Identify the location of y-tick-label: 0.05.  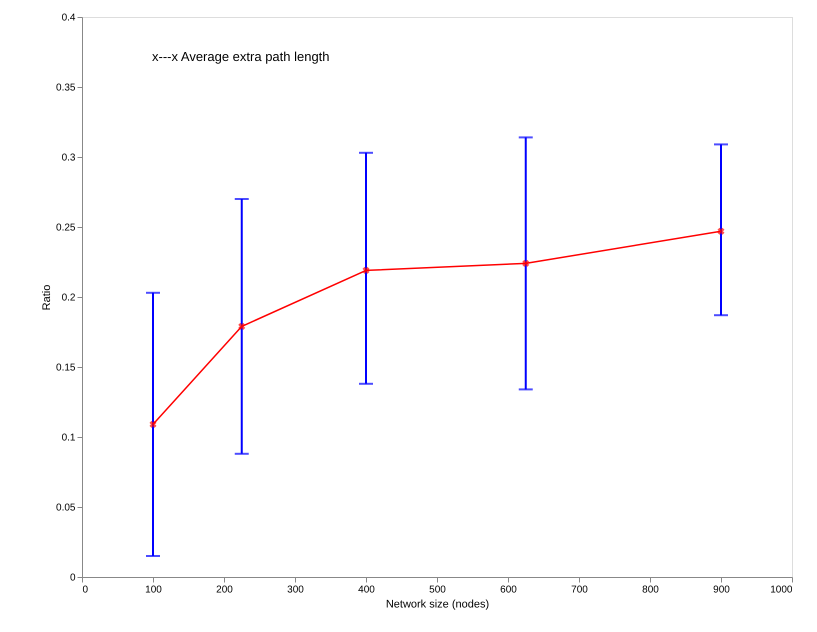
(66, 508).